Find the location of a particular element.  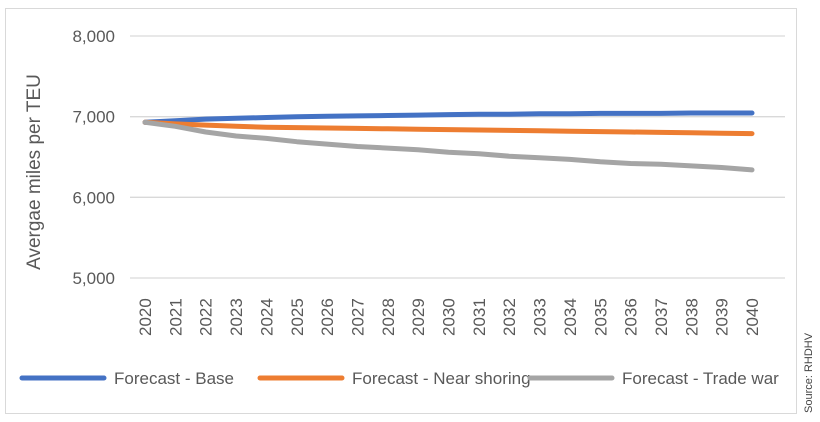

x-tick-label: 2031 is located at coordinates (479, 317).